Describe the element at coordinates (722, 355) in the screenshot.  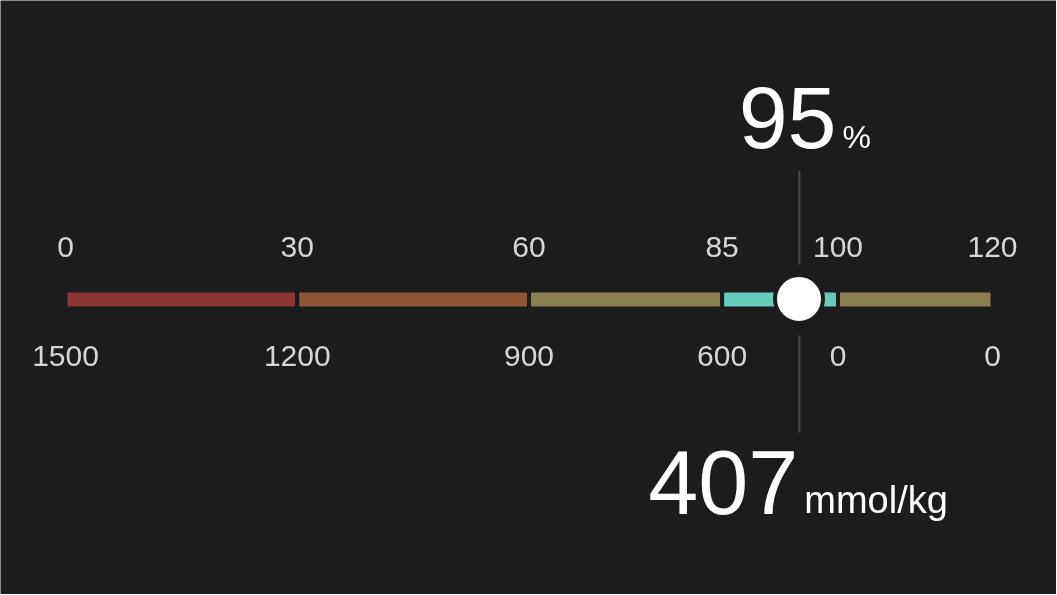
I see `text: 600` at that location.